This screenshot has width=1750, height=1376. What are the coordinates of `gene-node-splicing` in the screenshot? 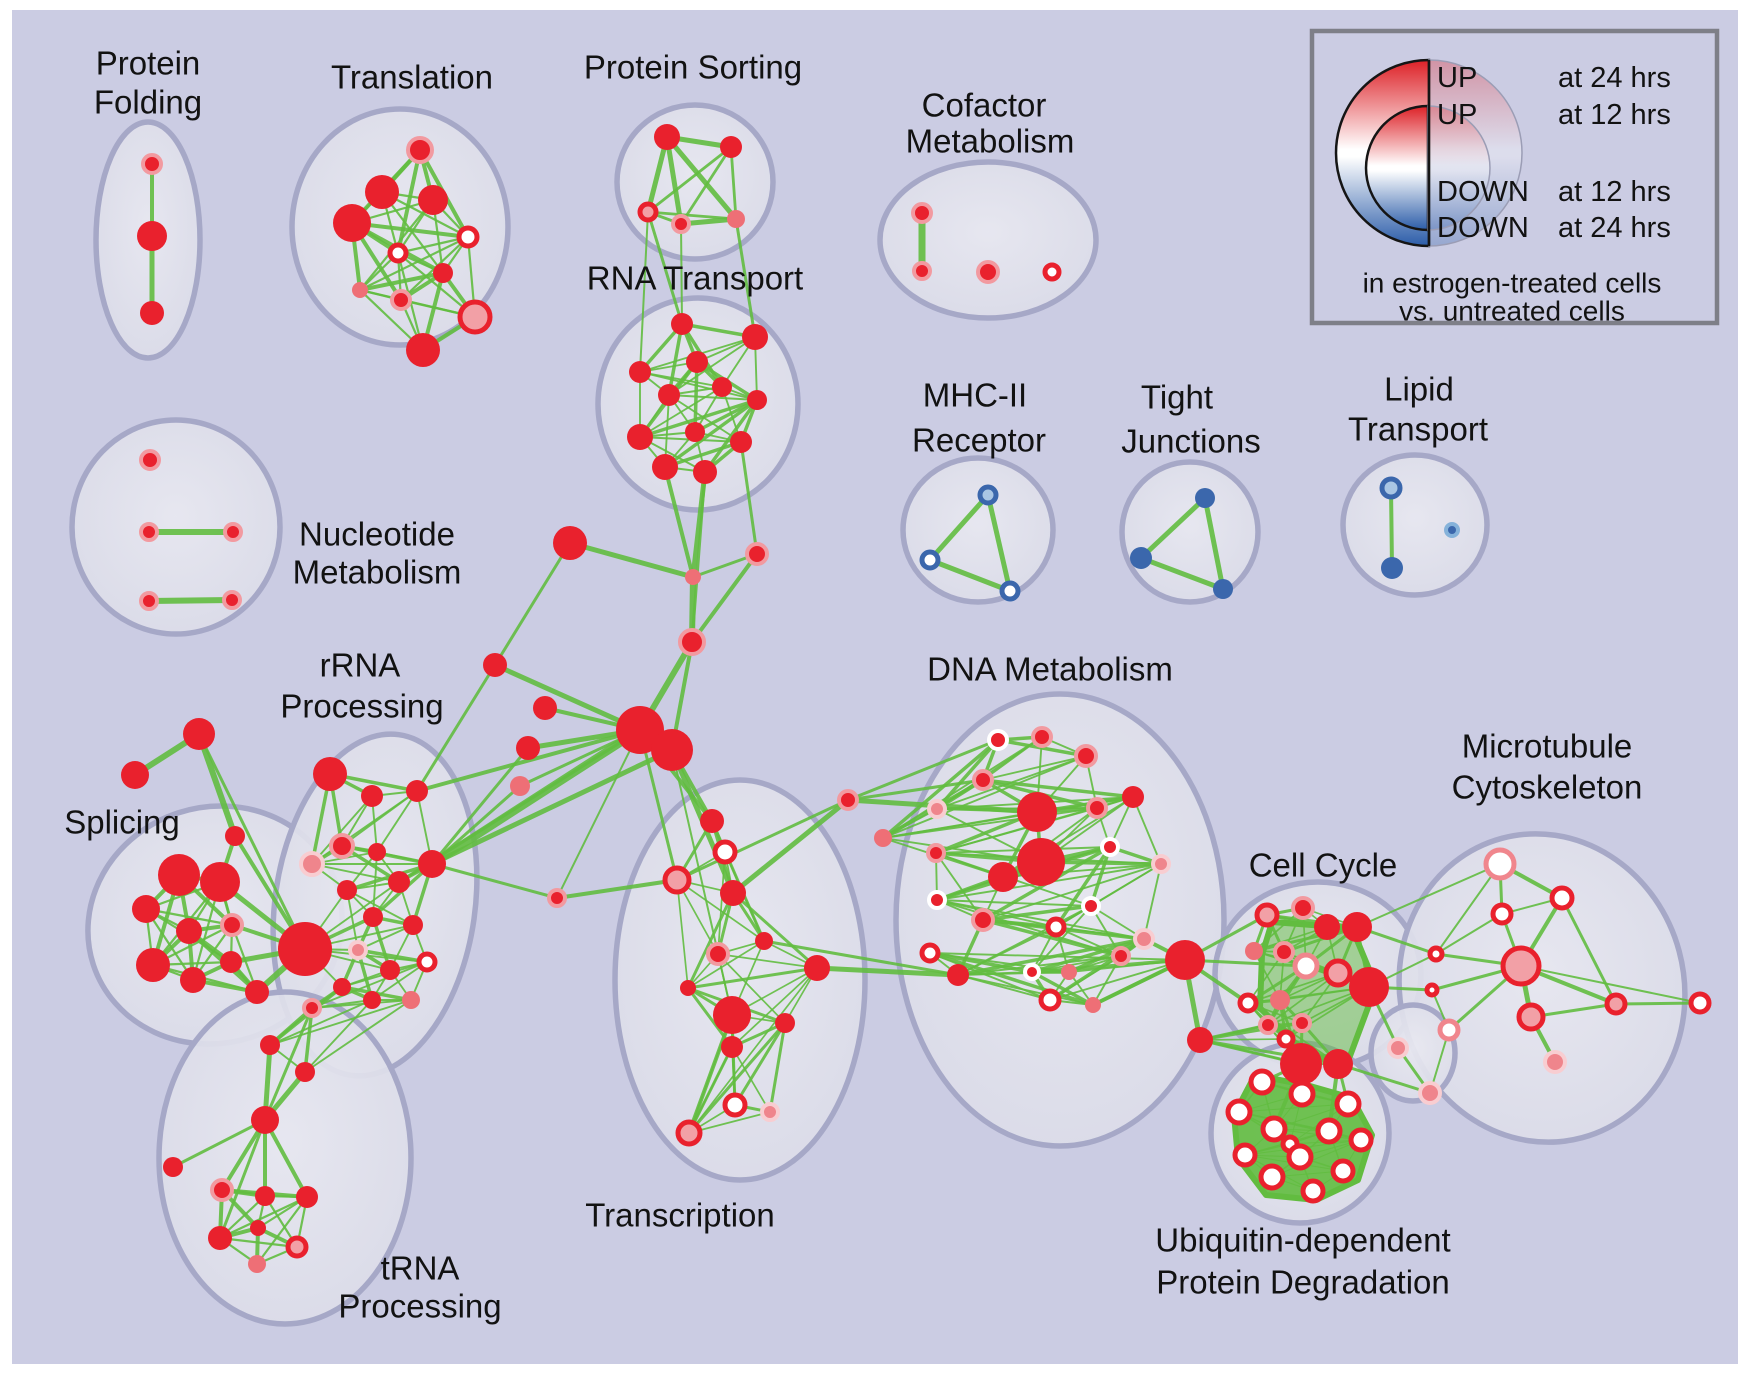 It's located at (257, 992).